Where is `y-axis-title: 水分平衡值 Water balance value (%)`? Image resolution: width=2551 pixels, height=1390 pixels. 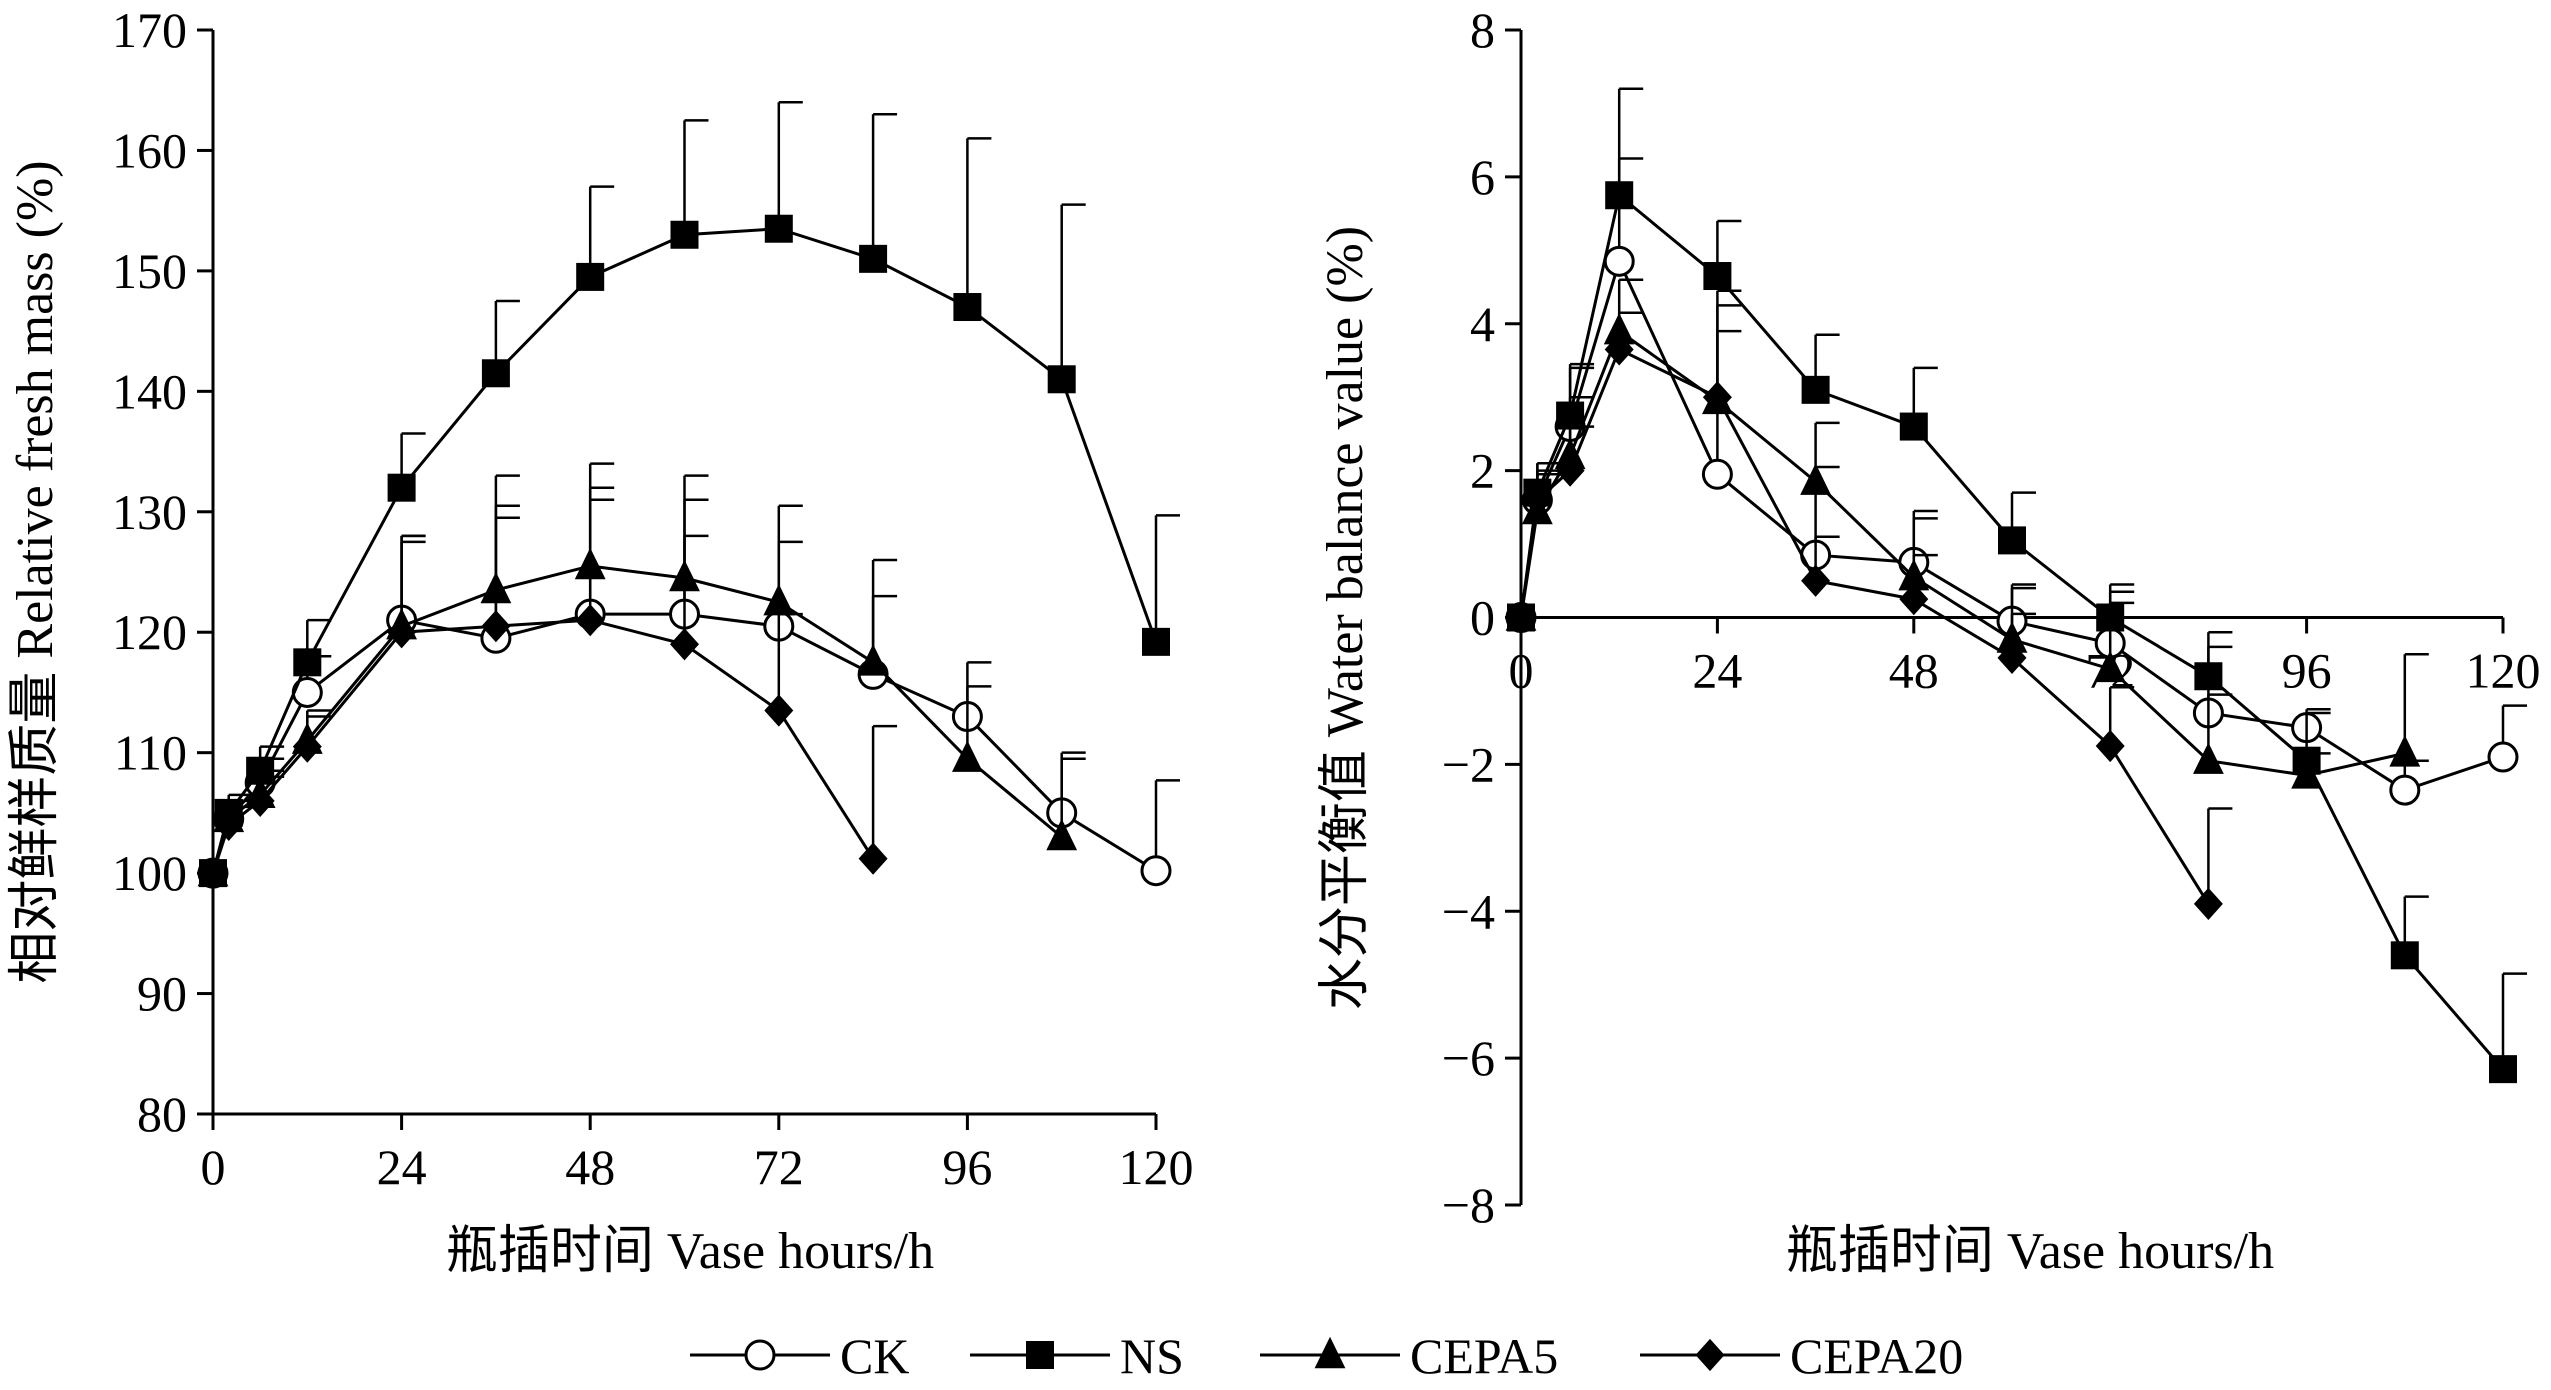 y-axis-title: 水分平衡值 Water balance value (%) is located at coordinates (1345, 618).